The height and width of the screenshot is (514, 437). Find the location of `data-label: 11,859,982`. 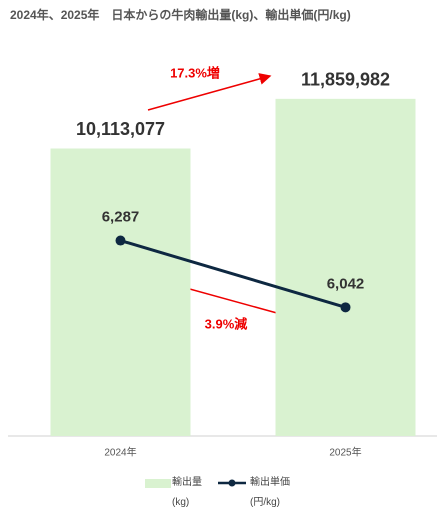

data-label: 11,859,982 is located at coordinates (345, 80).